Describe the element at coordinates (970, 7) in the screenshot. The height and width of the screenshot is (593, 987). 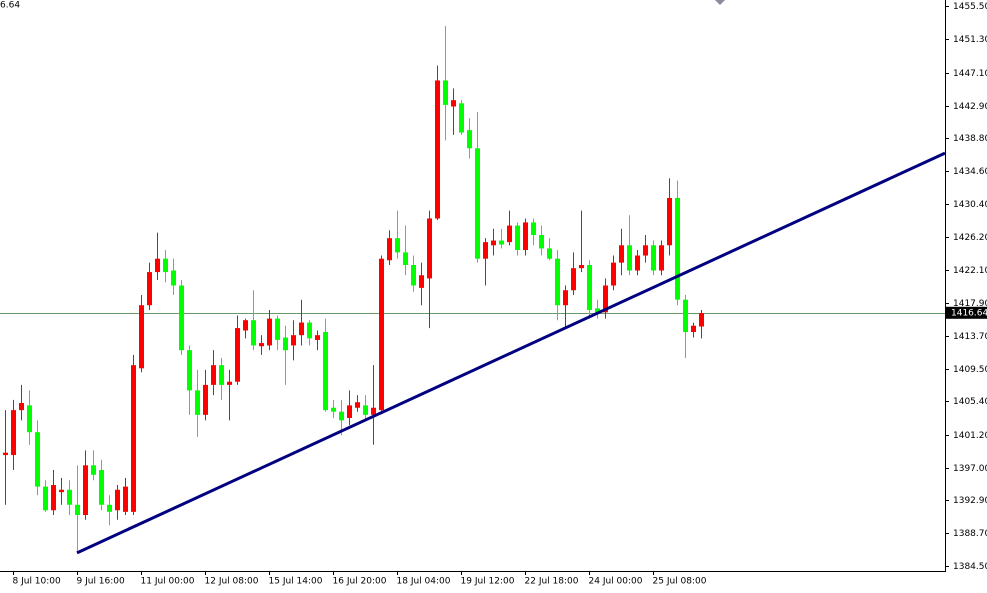
I see `y-tick-label: 1455.50` at that location.